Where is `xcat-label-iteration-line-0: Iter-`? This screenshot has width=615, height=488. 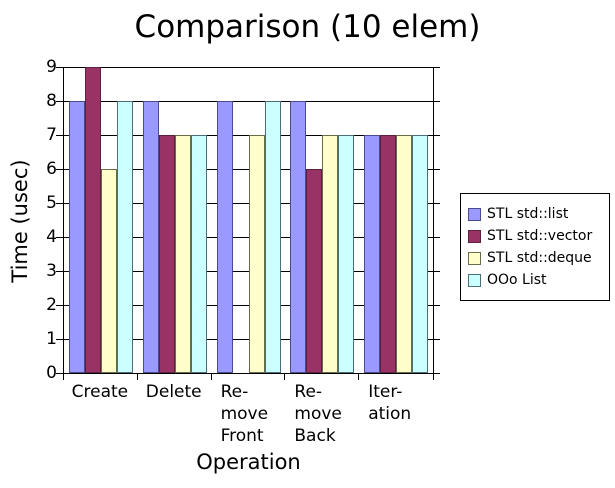
xcat-label-iteration-line-0: Iter- is located at coordinates (385, 392).